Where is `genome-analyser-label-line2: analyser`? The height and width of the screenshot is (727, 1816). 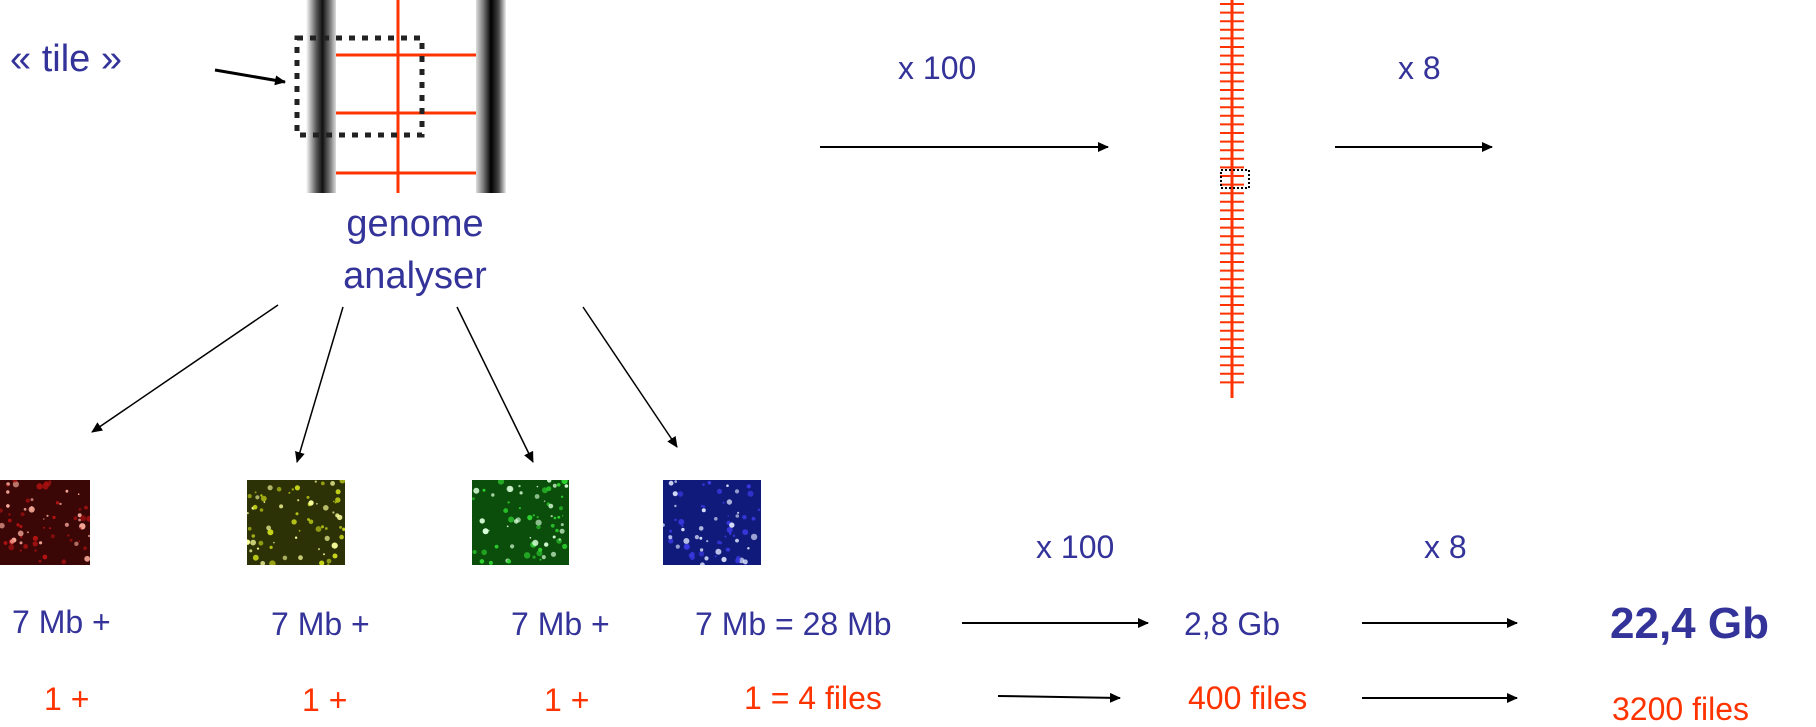 genome-analyser-label-line2: analyser is located at coordinates (415, 276).